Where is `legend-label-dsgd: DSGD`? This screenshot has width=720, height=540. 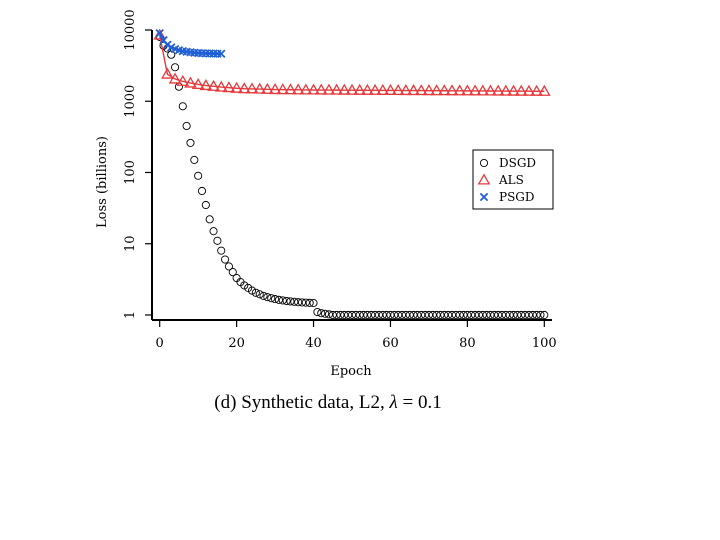 legend-label-dsgd: DSGD is located at coordinates (517, 163).